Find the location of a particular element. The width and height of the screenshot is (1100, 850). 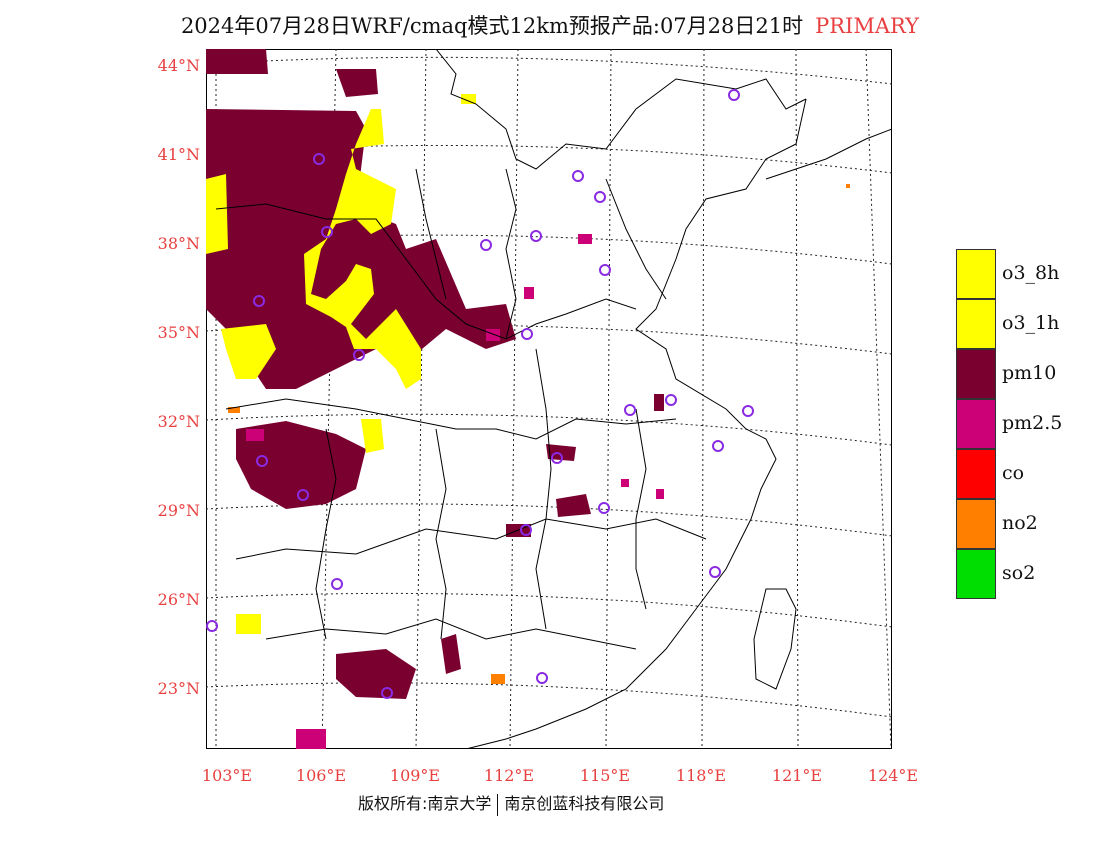

copyright-footer: 版权所有:南京大学 南京创蓝科技有限公司 is located at coordinates (511, 803).